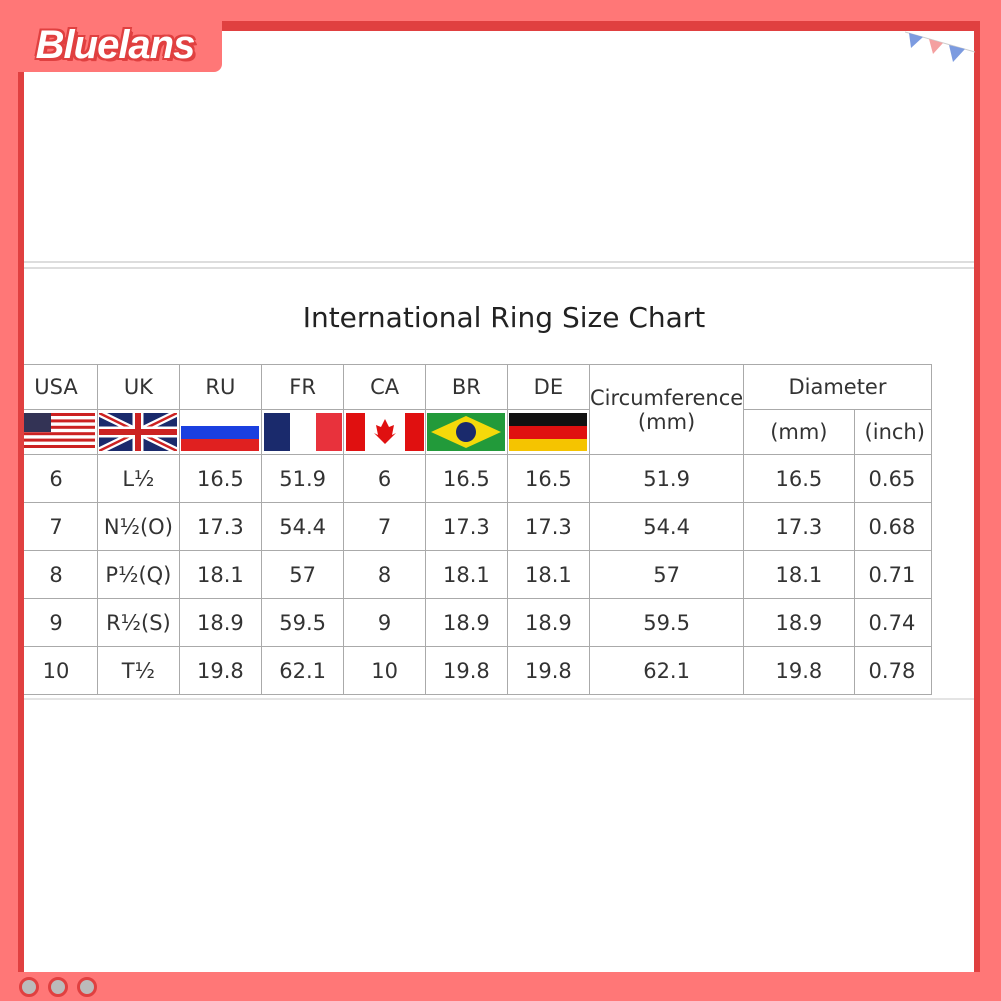 Image resolution: width=1001 pixels, height=1001 pixels. I want to click on table-cell: 0.78, so click(892, 670).